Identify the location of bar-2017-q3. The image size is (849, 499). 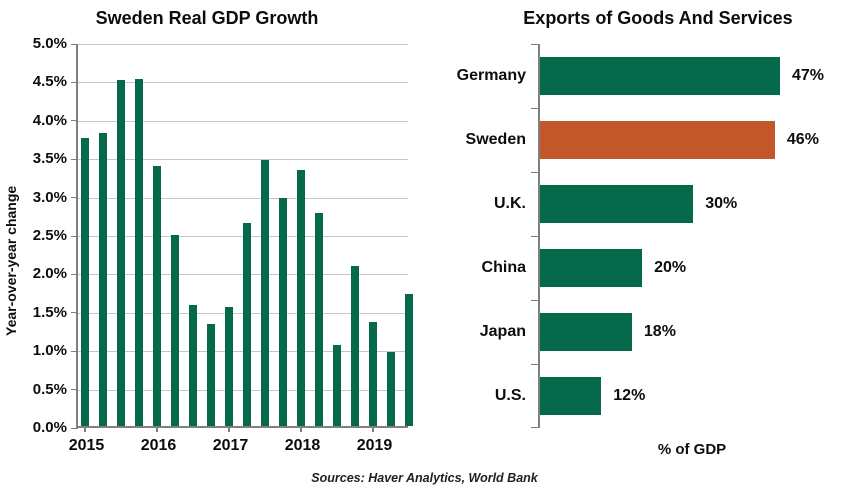
(264, 293).